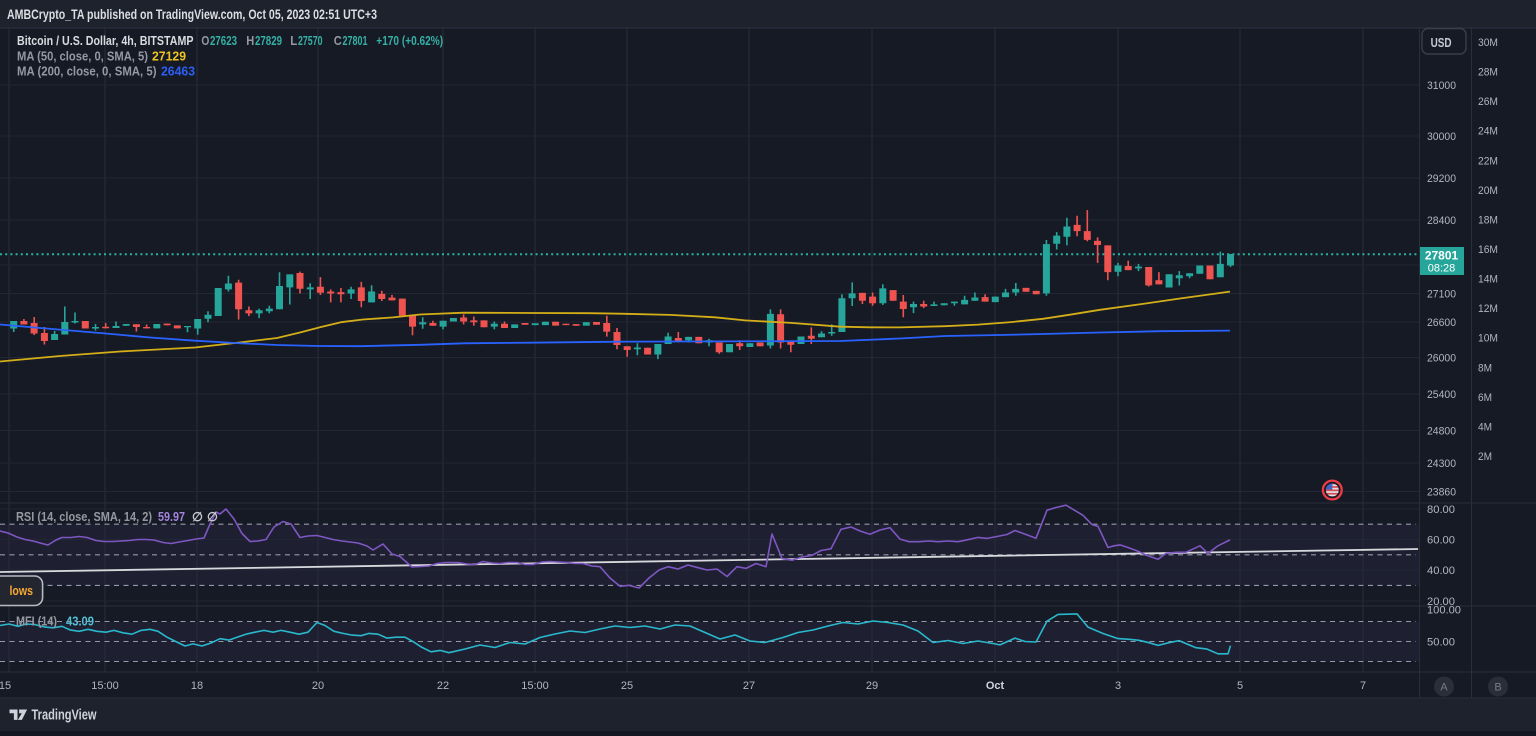 The width and height of the screenshot is (1536, 736). Describe the element at coordinates (250, 40) in the screenshot. I see `svg-text: H` at that location.